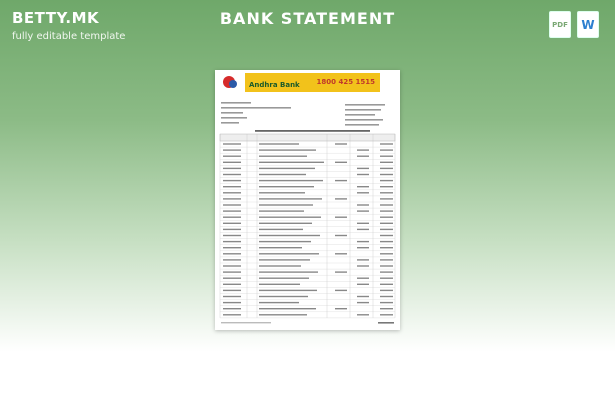 The height and width of the screenshot is (400, 615). What do you see at coordinates (588, 24) in the screenshot?
I see `word-icon: W` at bounding box center [588, 24].